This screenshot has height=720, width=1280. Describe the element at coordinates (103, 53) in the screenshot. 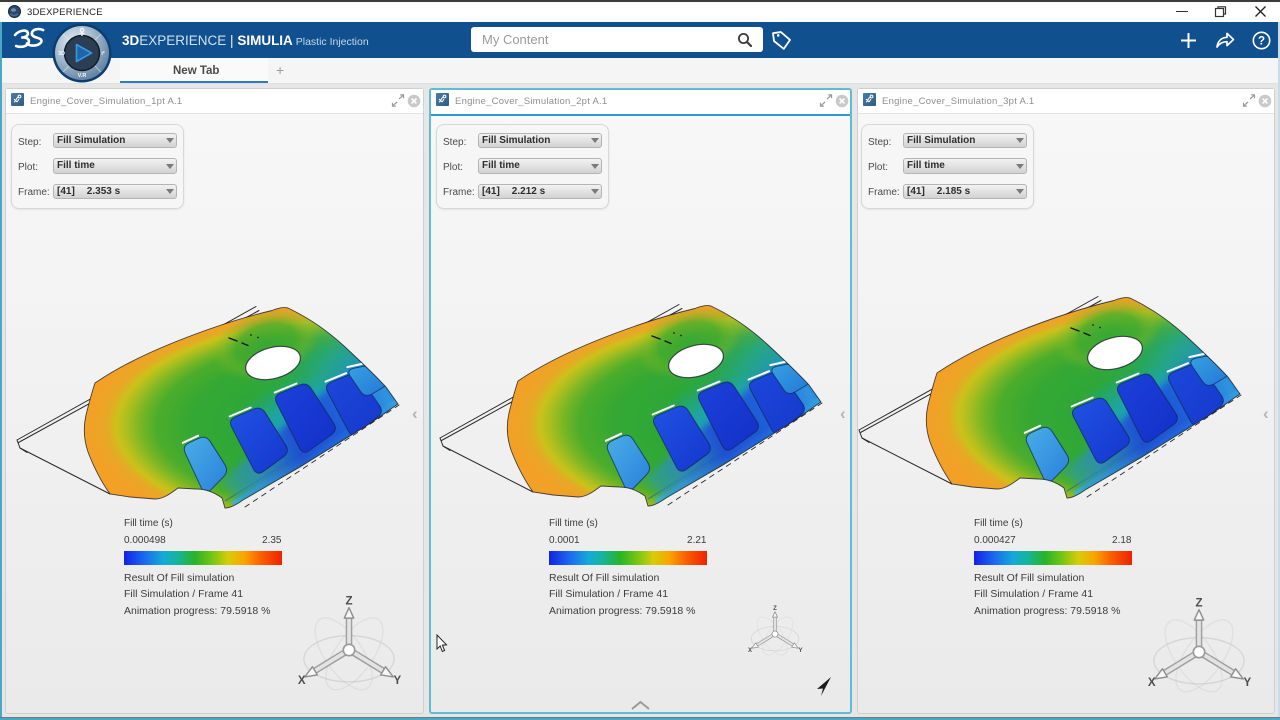

I see `svg-text: i²` at that location.